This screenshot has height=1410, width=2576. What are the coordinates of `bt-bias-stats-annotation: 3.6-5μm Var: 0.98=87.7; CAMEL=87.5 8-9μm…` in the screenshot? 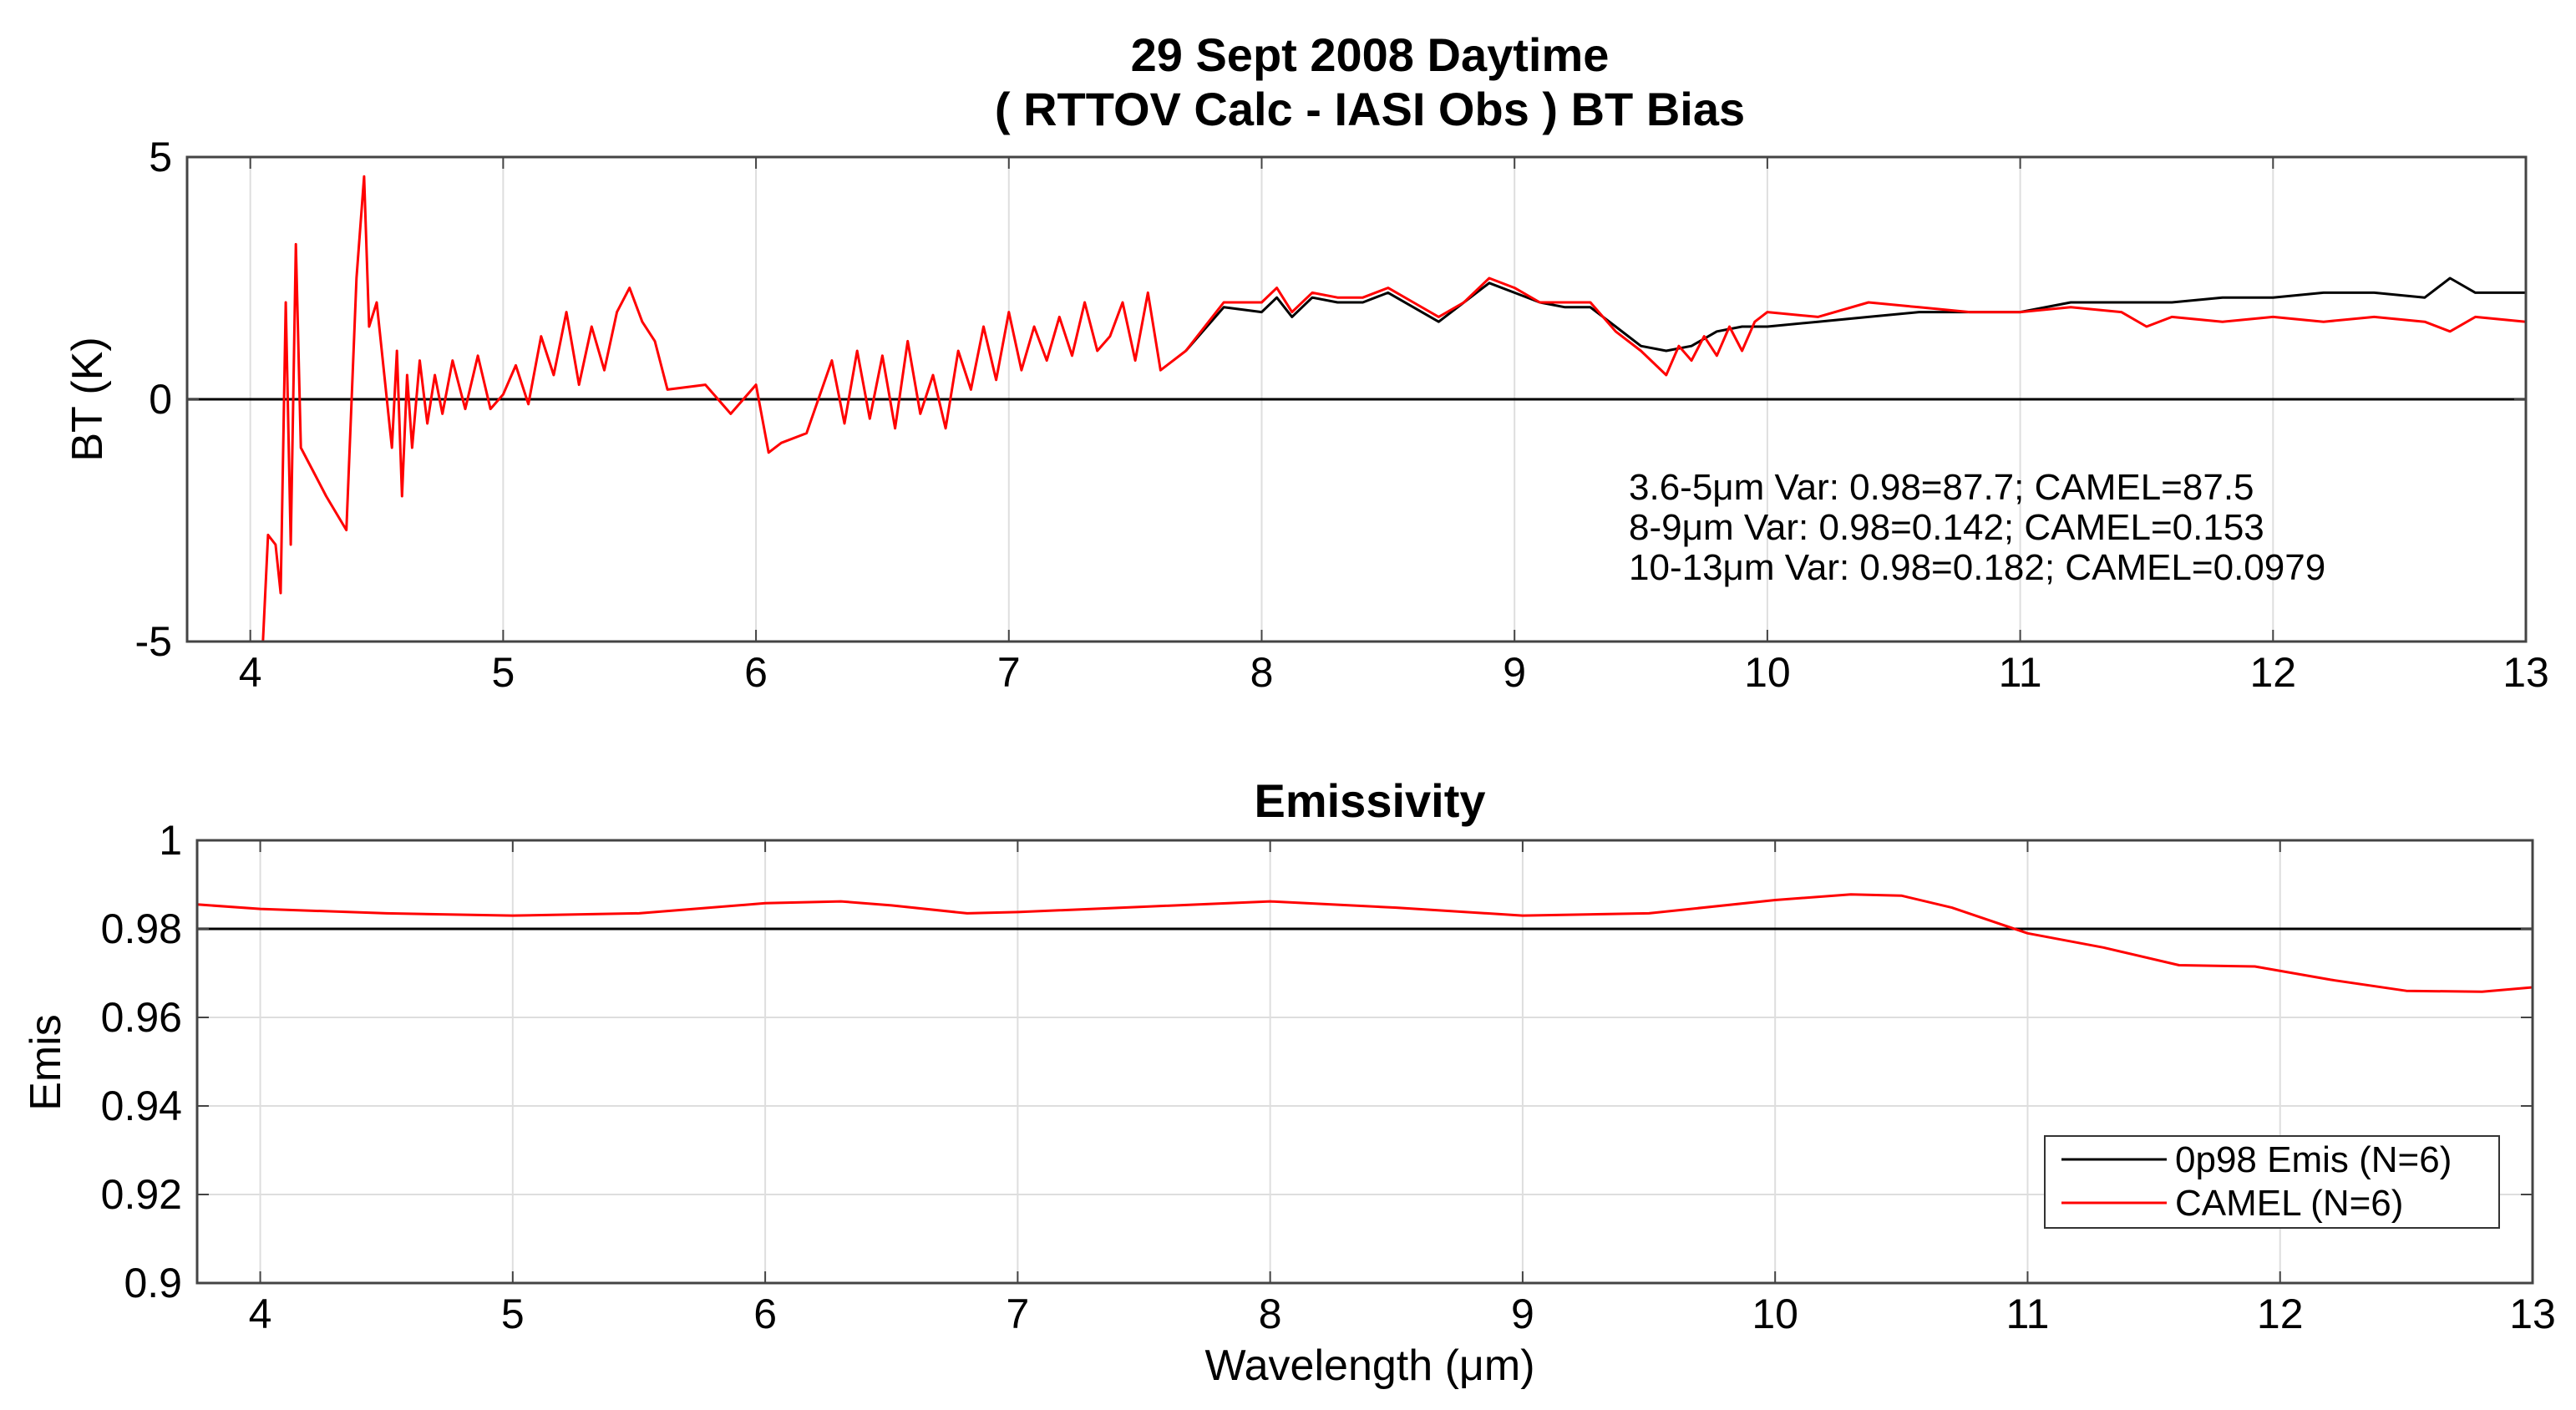 It's located at (1977, 527).